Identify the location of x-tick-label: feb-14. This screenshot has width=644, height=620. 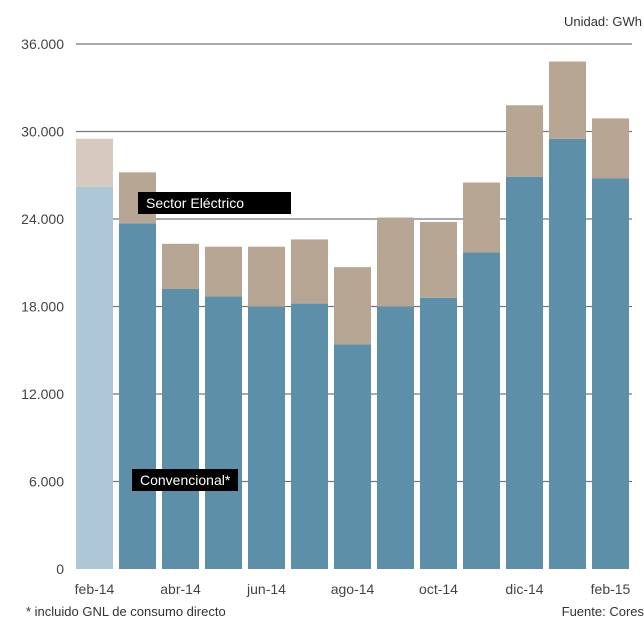
(95, 589).